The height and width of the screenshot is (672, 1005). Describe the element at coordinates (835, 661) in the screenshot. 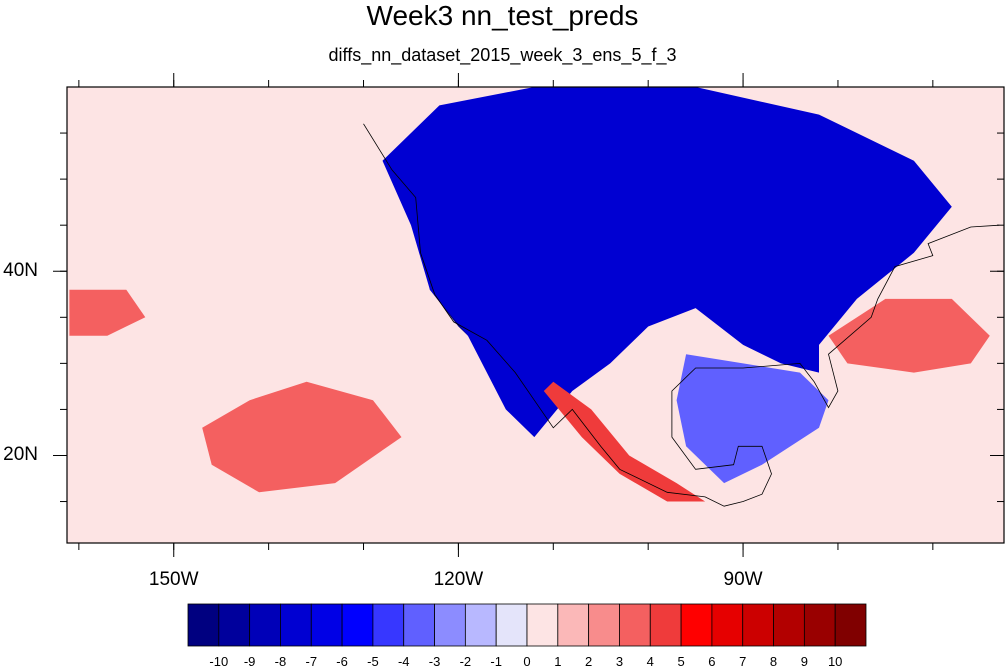

I see `colorbar-label: 10` at that location.